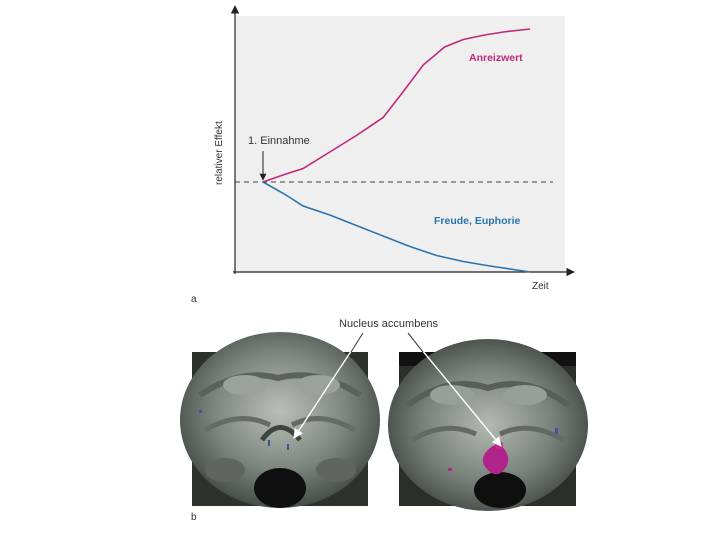 This screenshot has height=540, width=720. I want to click on arrow-to-right-scan, so click(454, 389).